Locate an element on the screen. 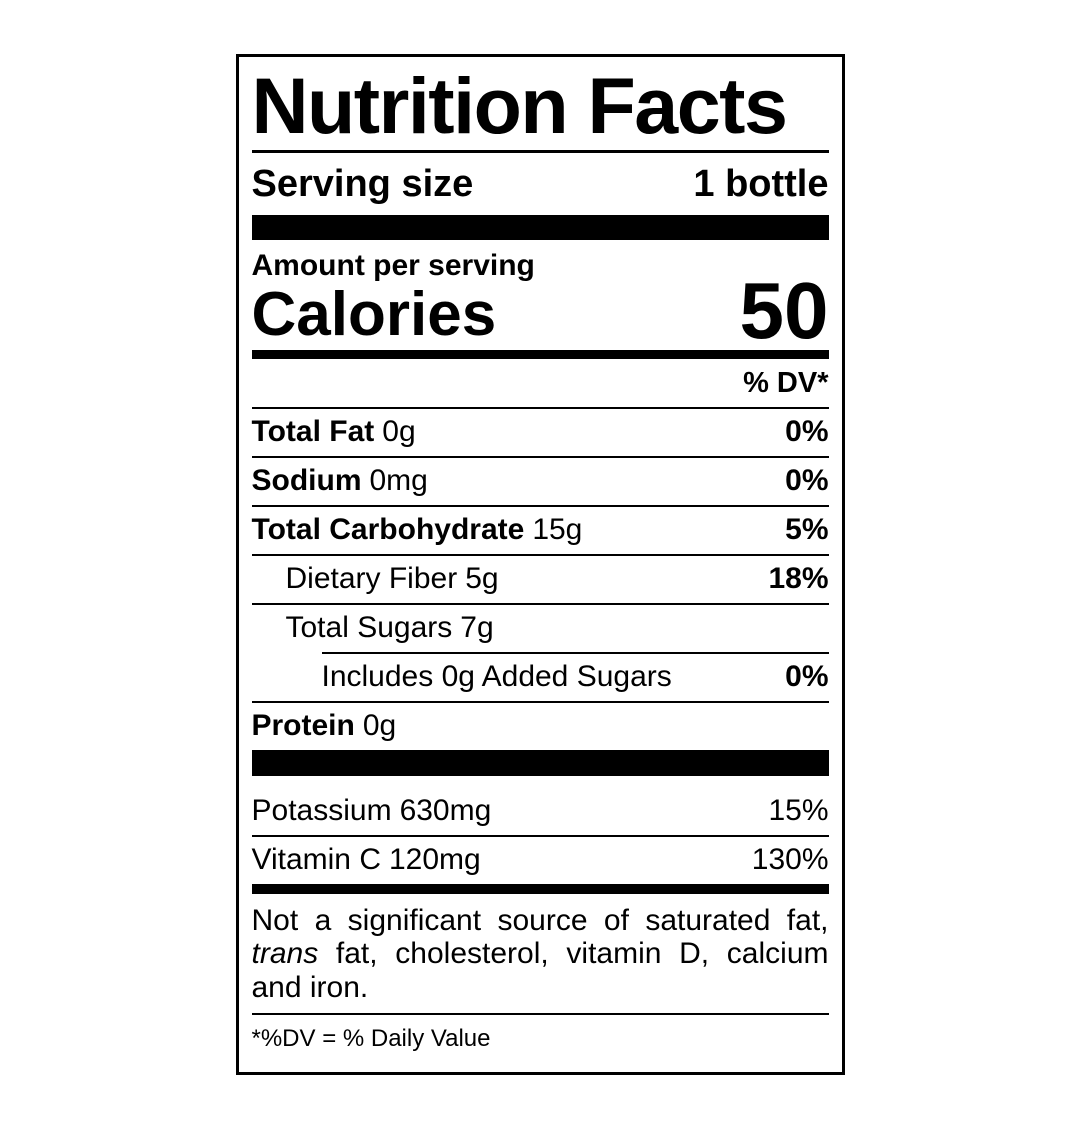  rule-below-dv-header is located at coordinates (540, 408).